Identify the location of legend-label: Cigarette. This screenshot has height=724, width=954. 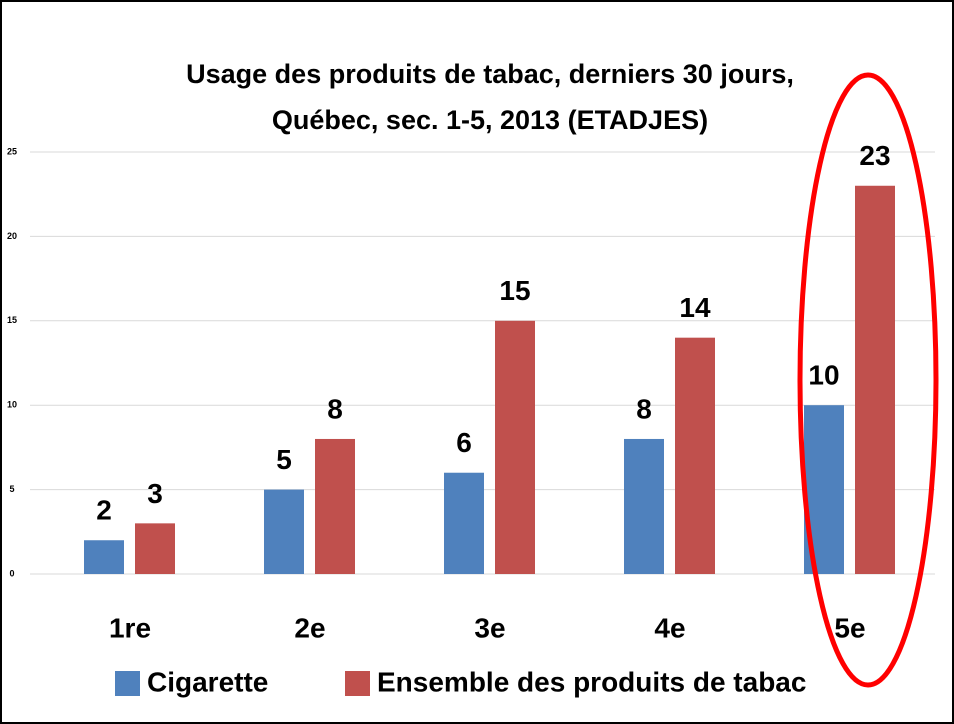
(207, 681).